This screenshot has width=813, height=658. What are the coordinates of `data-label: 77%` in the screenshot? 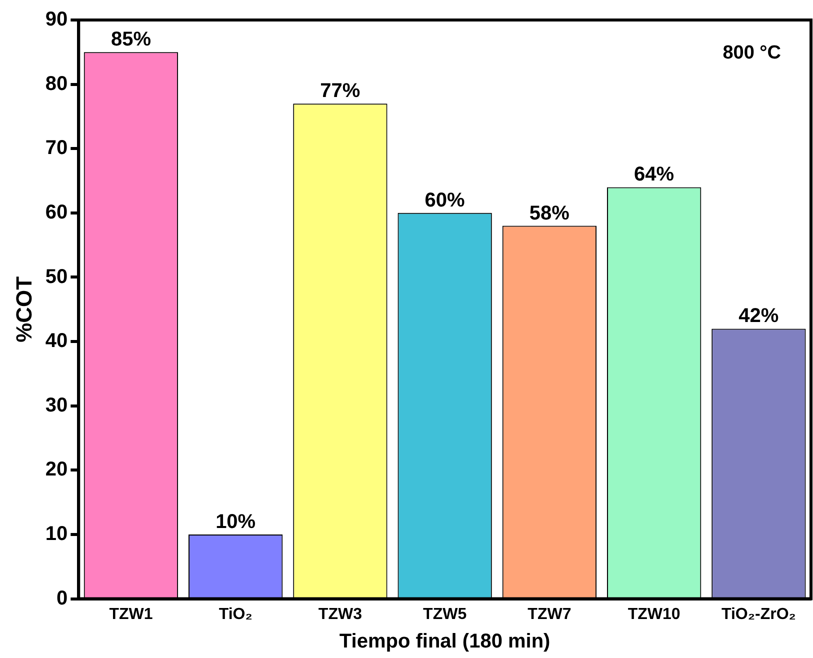 It's located at (340, 91).